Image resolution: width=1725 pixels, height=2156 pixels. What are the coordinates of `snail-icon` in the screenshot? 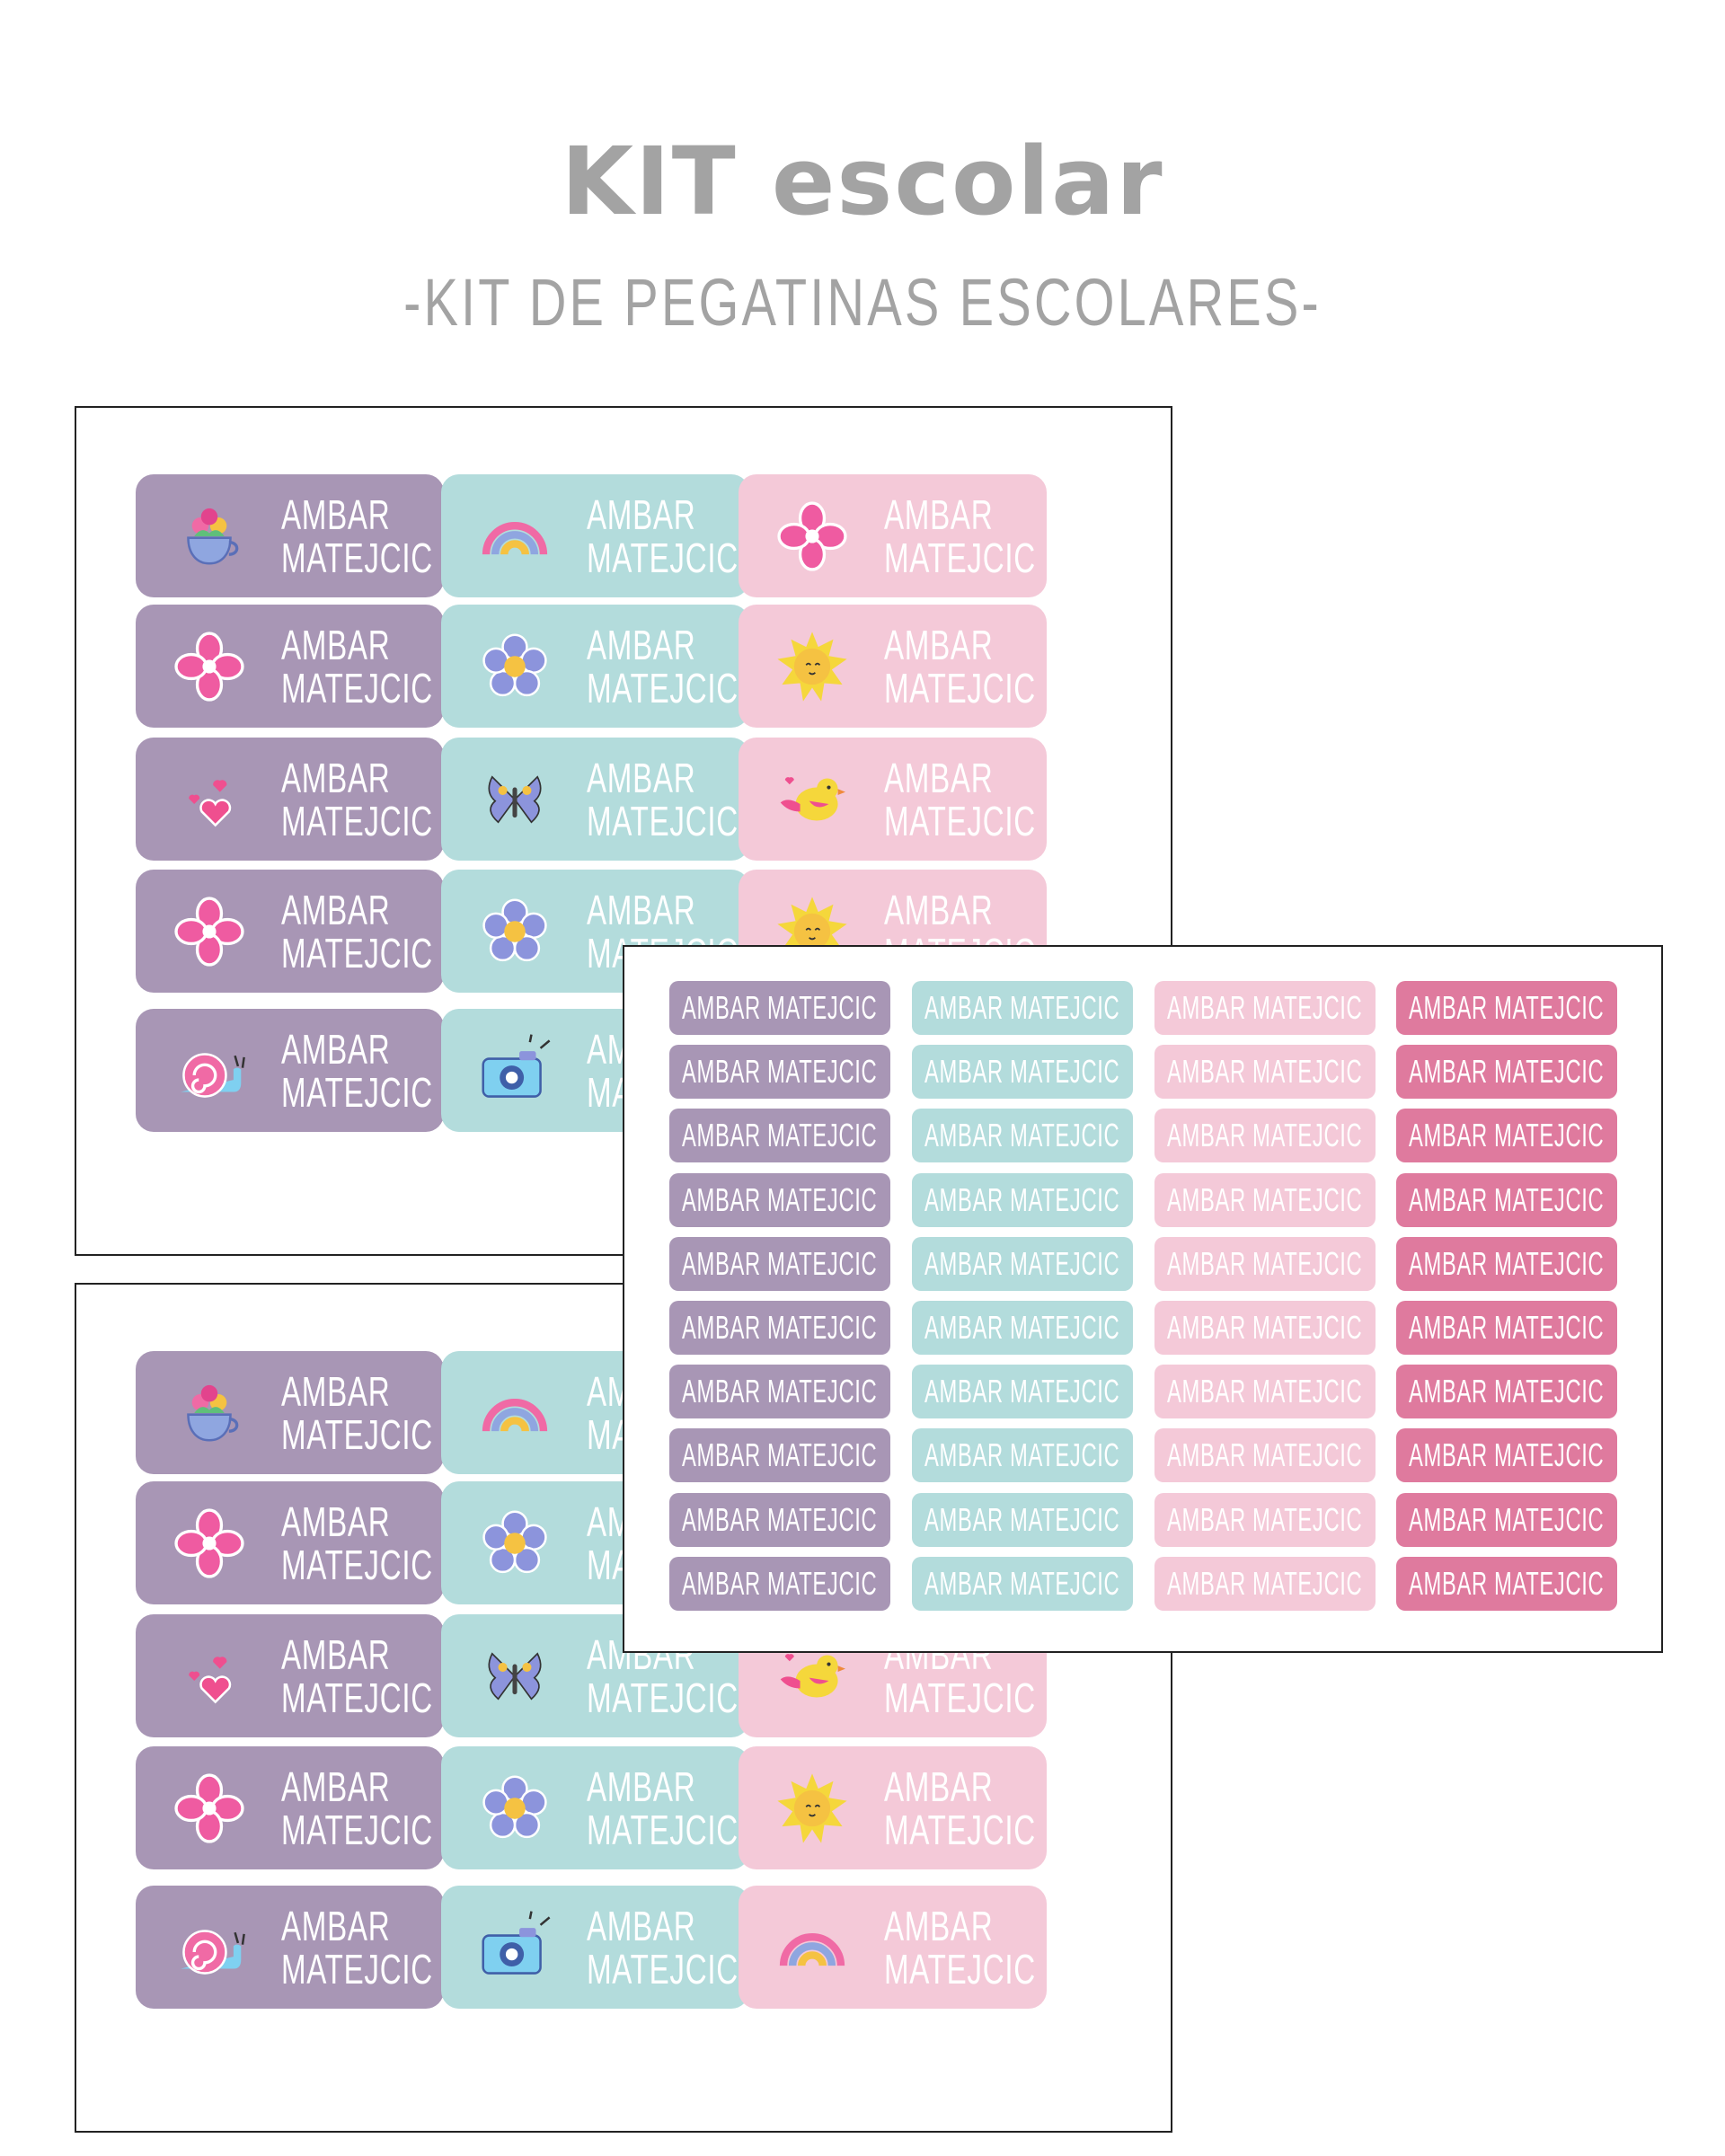 It's located at (209, 1948).